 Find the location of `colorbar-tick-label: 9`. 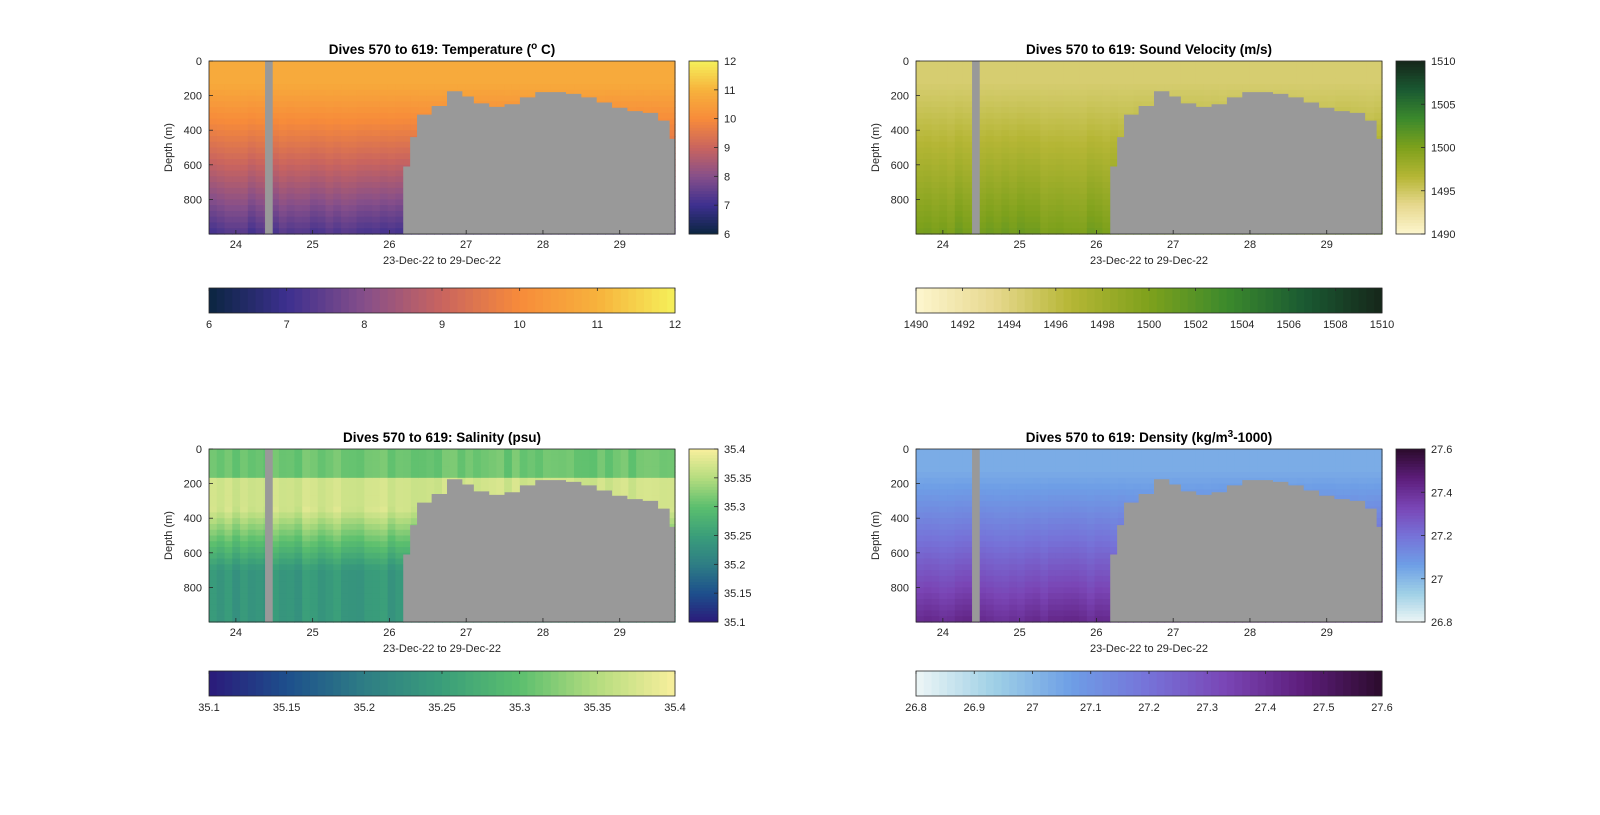

colorbar-tick-label: 9 is located at coordinates (727, 149).